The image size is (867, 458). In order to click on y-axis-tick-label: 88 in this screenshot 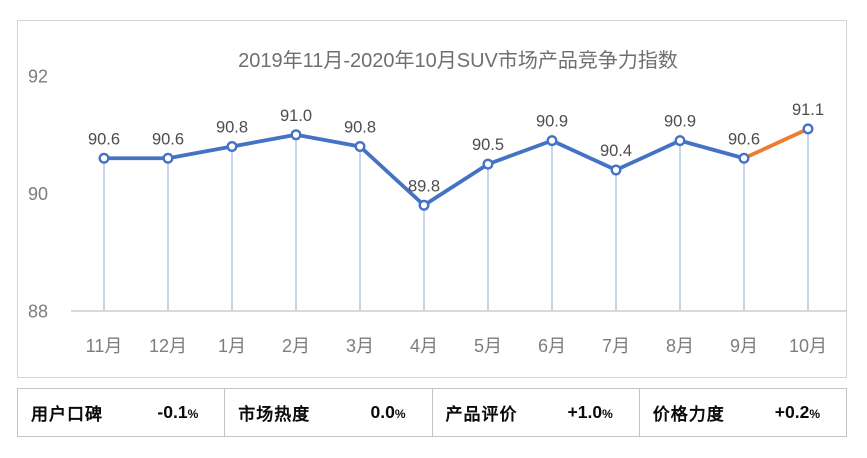, I will do `click(38, 312)`.